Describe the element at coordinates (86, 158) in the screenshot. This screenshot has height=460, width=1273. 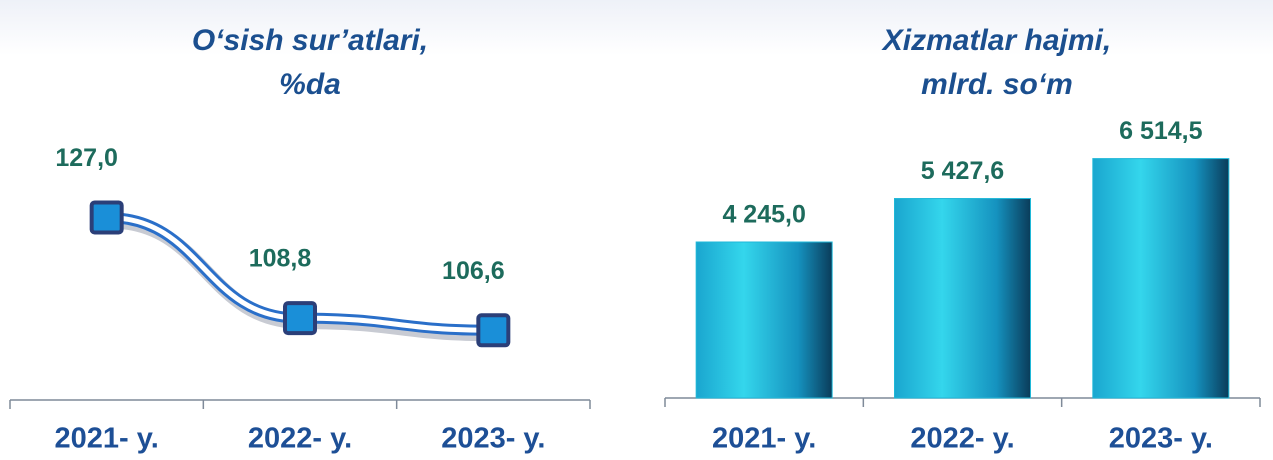
I see `data-label: 127,0` at that location.